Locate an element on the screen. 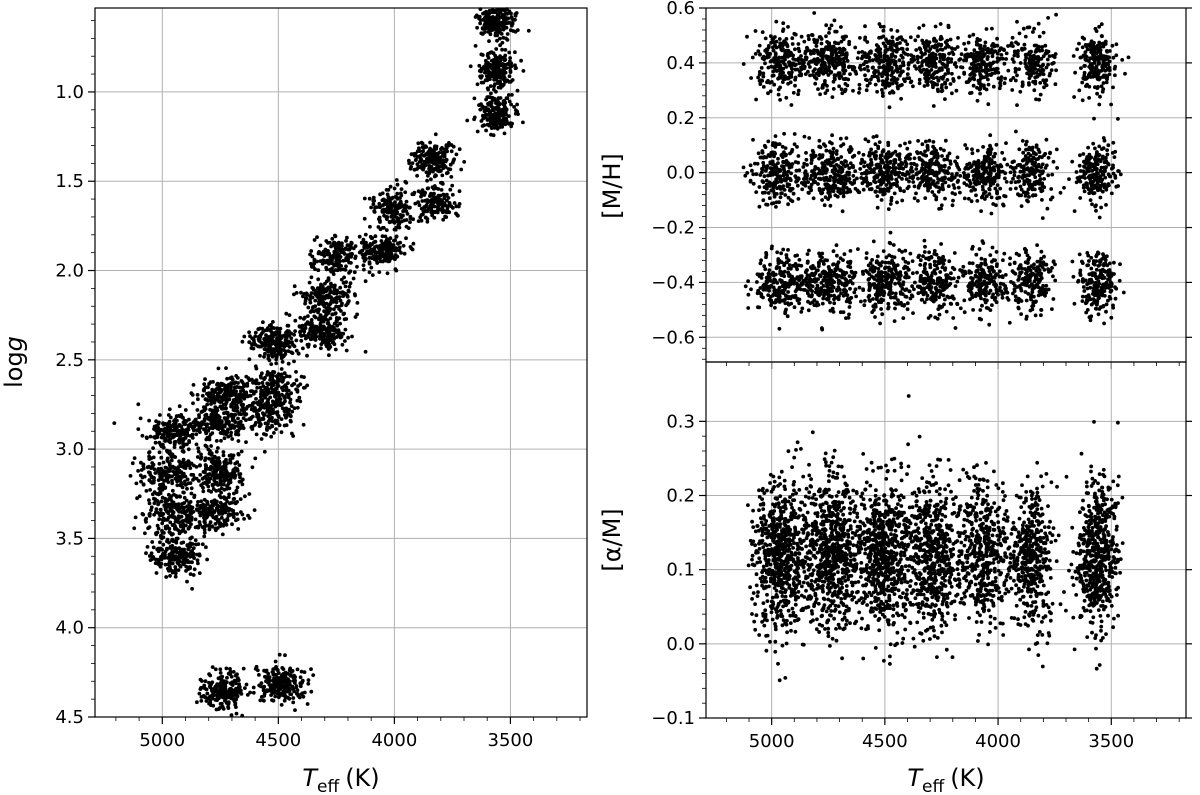 This screenshot has height=795, width=1200. y-tick-label: 2.5 is located at coordinates (69, 360).